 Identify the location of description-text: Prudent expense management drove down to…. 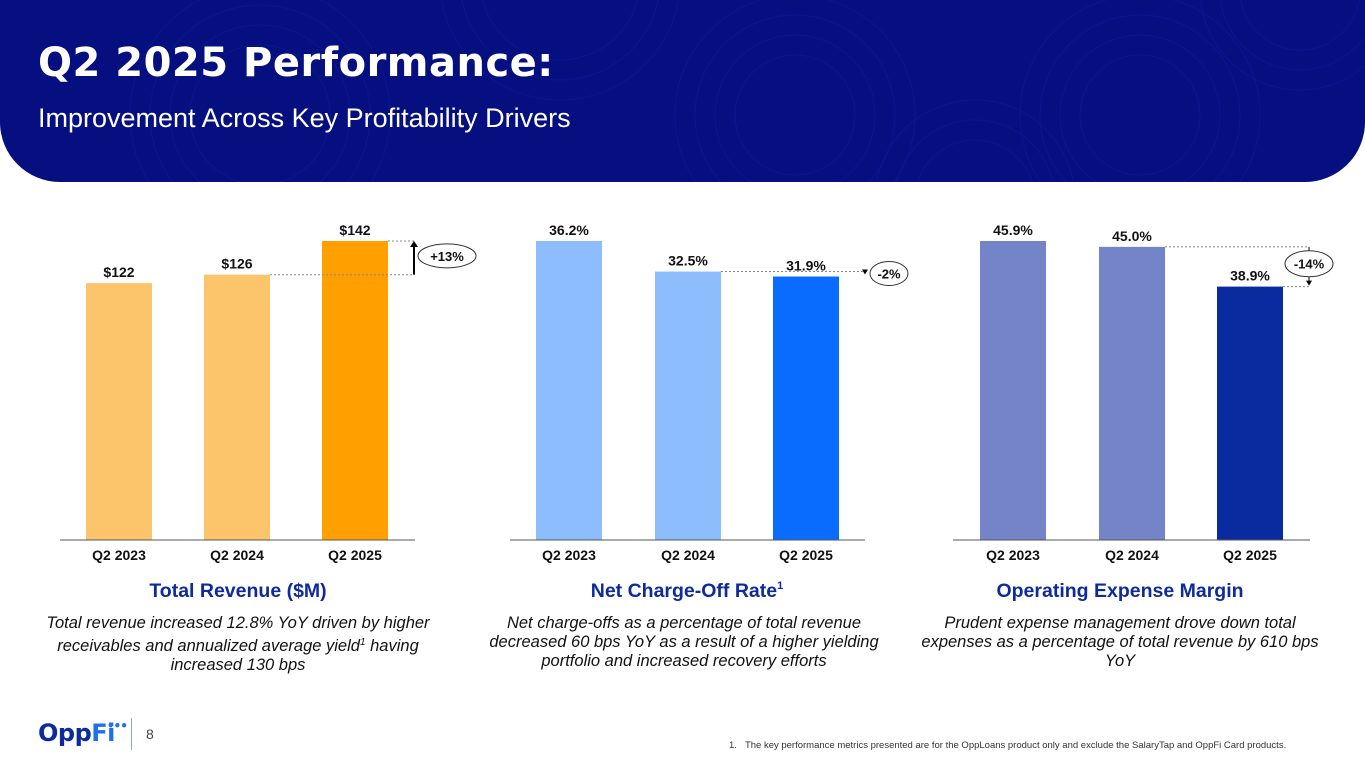
(1120, 642).